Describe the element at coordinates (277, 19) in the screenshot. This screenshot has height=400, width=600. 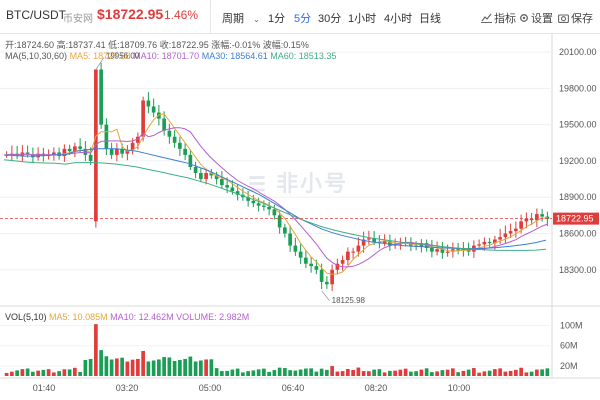
I see `timeframe-1m: 1分` at that location.